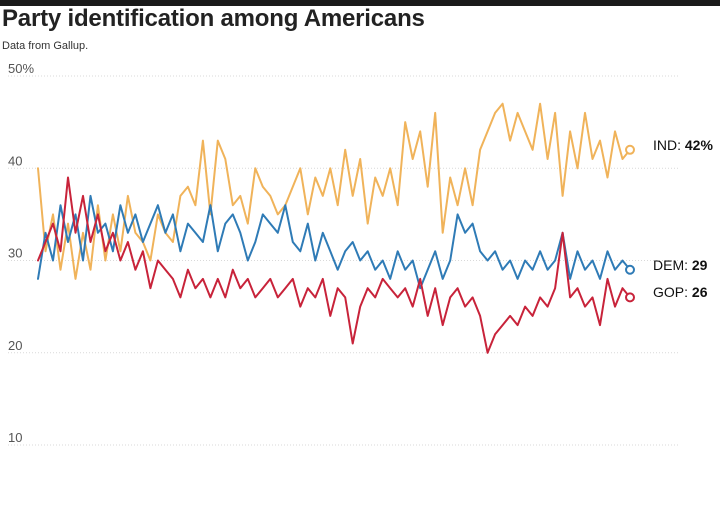 The image size is (720, 527). Describe the element at coordinates (21, 68) in the screenshot. I see `y-tick-label: 50%` at that location.